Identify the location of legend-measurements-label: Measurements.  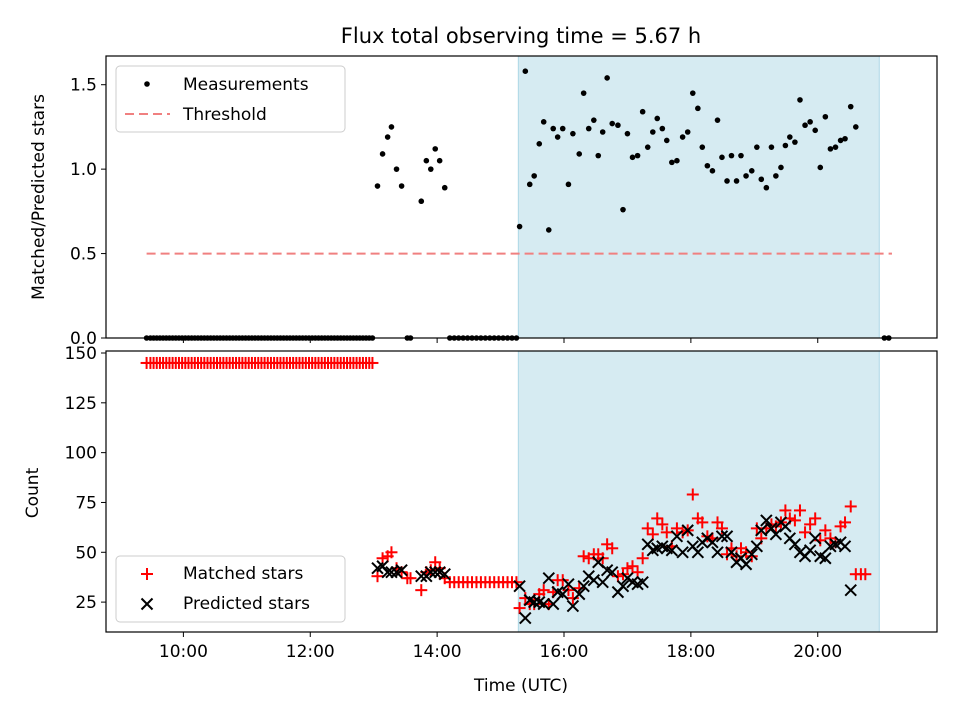
(246, 85).